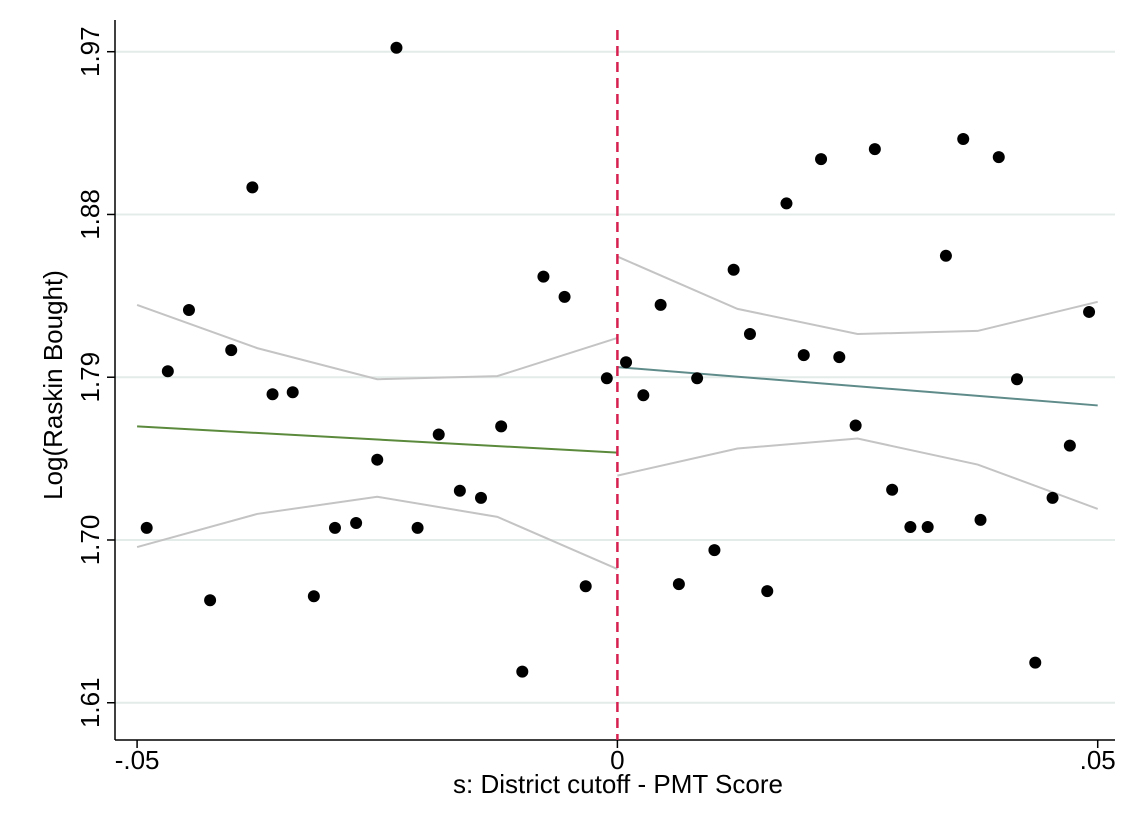 The width and height of the screenshot is (1137, 829). I want to click on y-tick-label: 1.61, so click(90, 702).